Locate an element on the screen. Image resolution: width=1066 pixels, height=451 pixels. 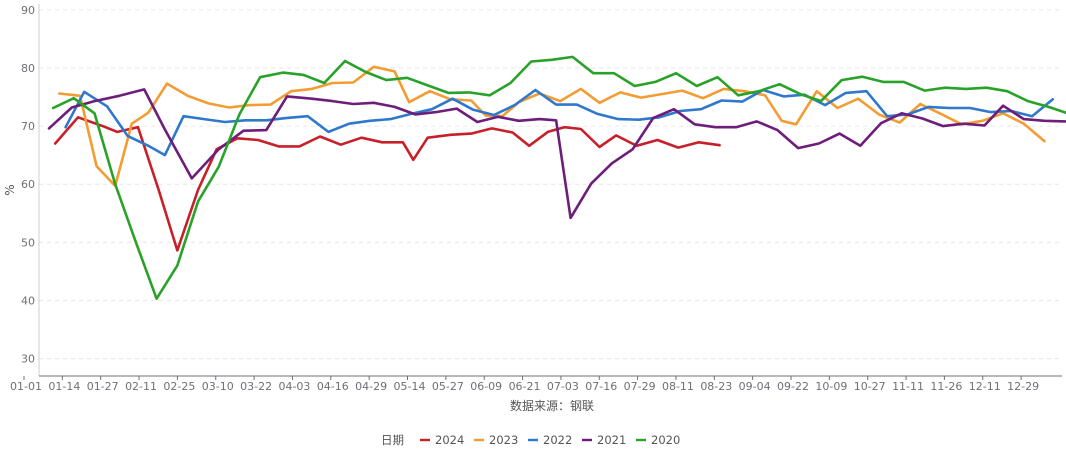
x-tick-label: 02-11 is located at coordinates (141, 386).